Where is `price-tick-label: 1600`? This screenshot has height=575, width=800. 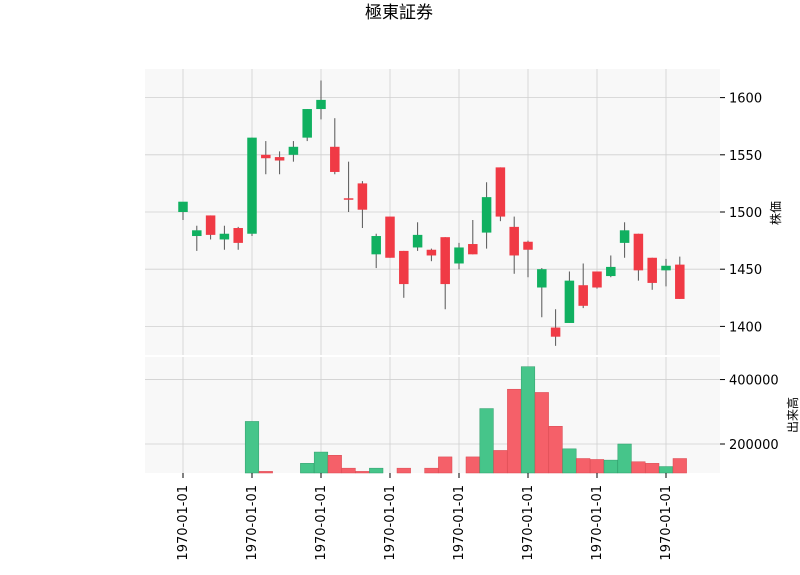 price-tick-label: 1600 is located at coordinates (745, 99).